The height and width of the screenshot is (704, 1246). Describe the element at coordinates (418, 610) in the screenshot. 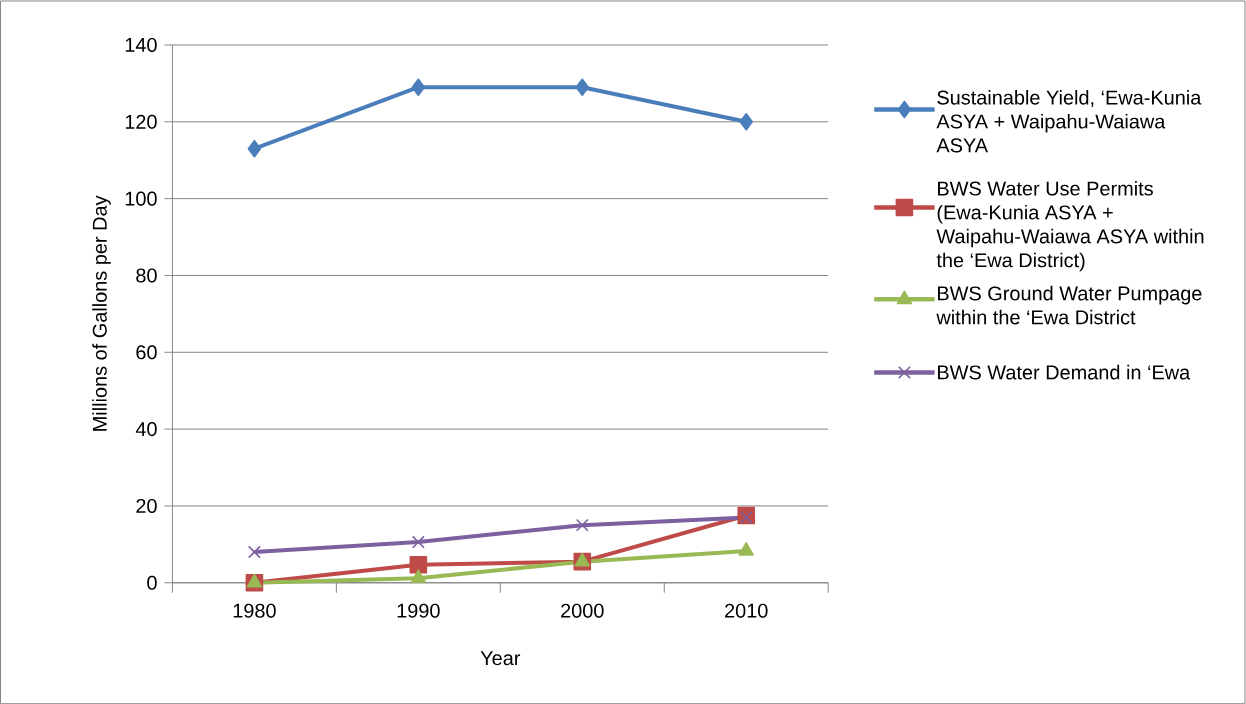

I see `x-tick-label: 1990` at that location.